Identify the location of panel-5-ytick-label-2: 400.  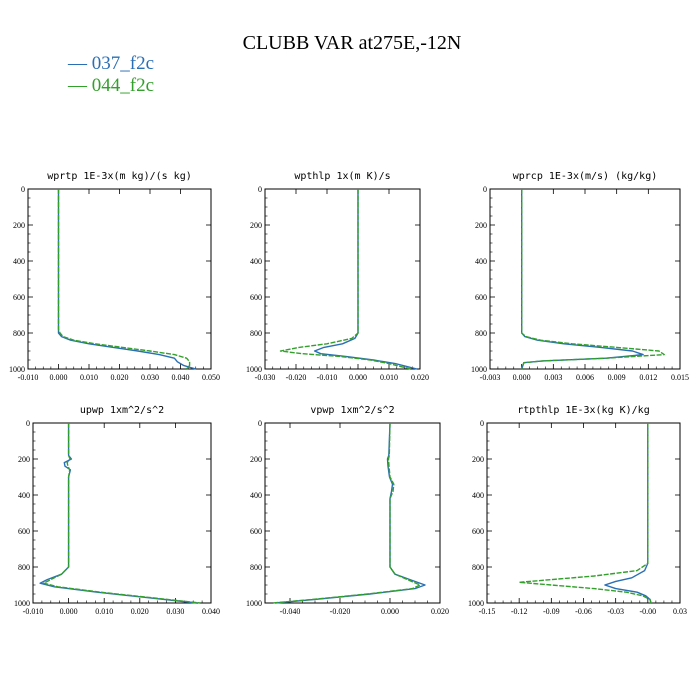
(256, 495).